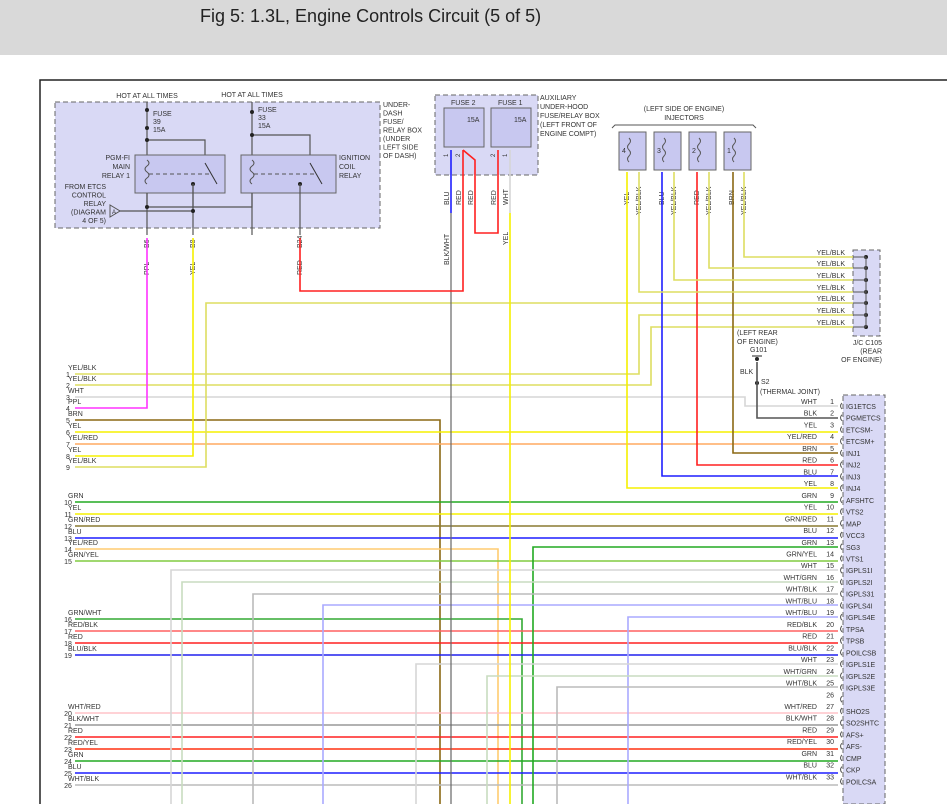 The width and height of the screenshot is (947, 804). What do you see at coordinates (68, 562) in the screenshot?
I see `wire-number: 15` at bounding box center [68, 562].